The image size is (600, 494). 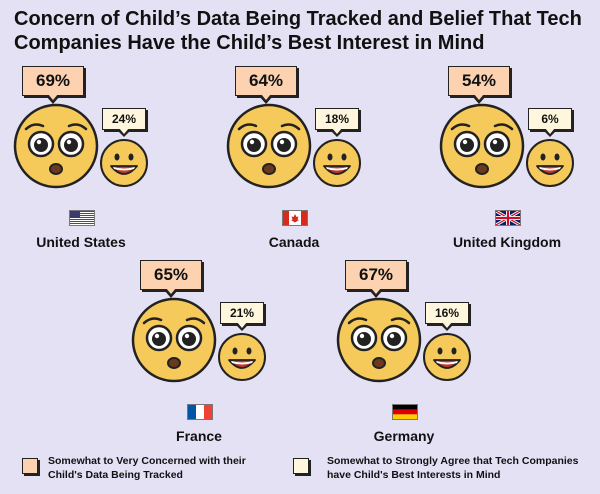 What do you see at coordinates (301, 466) in the screenshot?
I see `legend-swatch-agree` at bounding box center [301, 466].